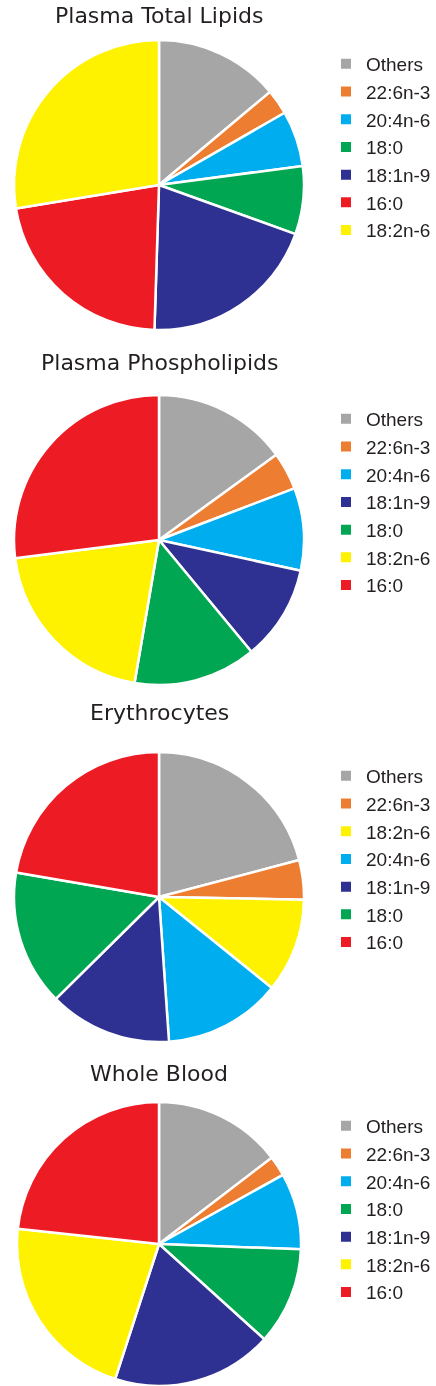 Image resolution: width=436 pixels, height=1386 pixels. Describe the element at coordinates (159, 15) in the screenshot. I see `chart-title: Plasma Total Lipids` at that location.